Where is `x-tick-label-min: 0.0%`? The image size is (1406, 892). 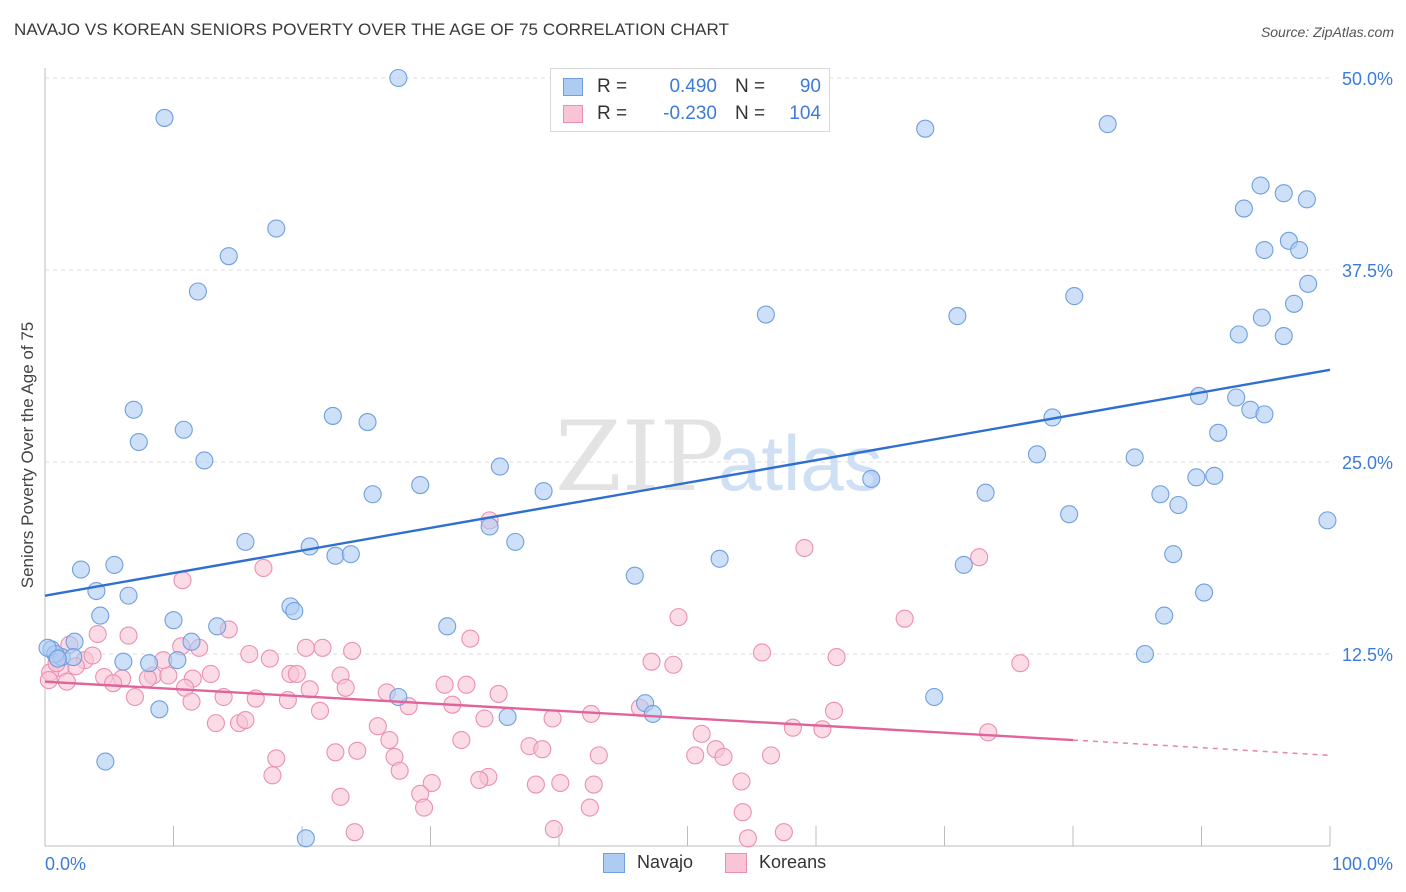 x-tick-label-min: 0.0% is located at coordinates (65, 864).